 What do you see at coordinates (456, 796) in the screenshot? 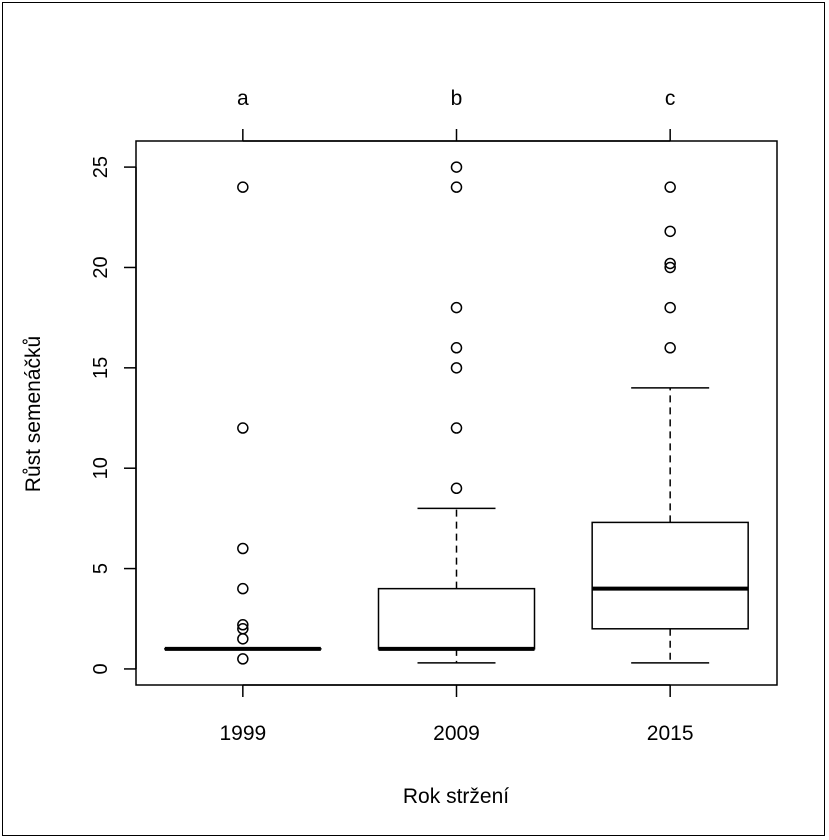
I see `x-axis-label: Rok stržení` at bounding box center [456, 796].